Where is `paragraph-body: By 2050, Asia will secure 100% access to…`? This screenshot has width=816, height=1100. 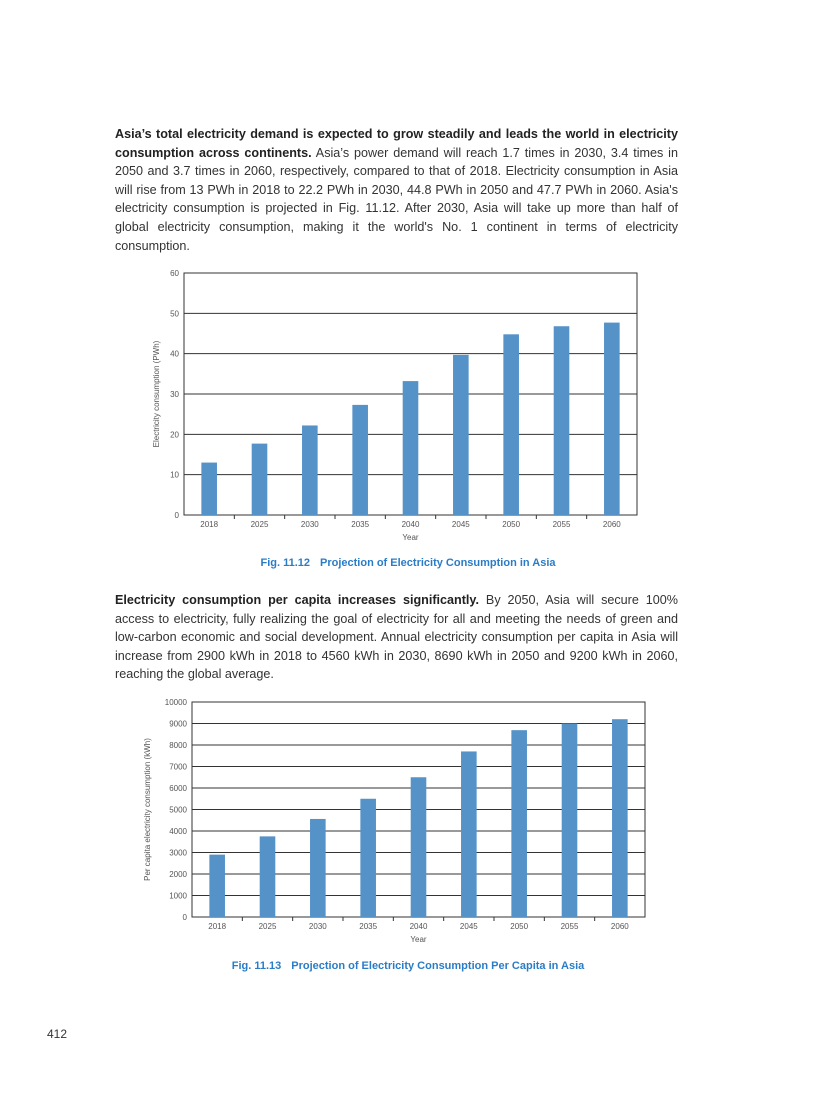
paragraph-body: By 2050, Asia will secure 100% access to… is located at coordinates (397, 637).